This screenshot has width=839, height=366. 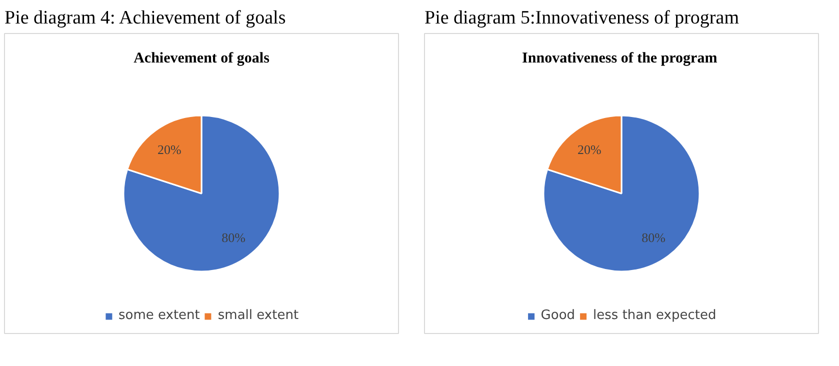 I want to click on legend-label: small extent, so click(x=258, y=315).